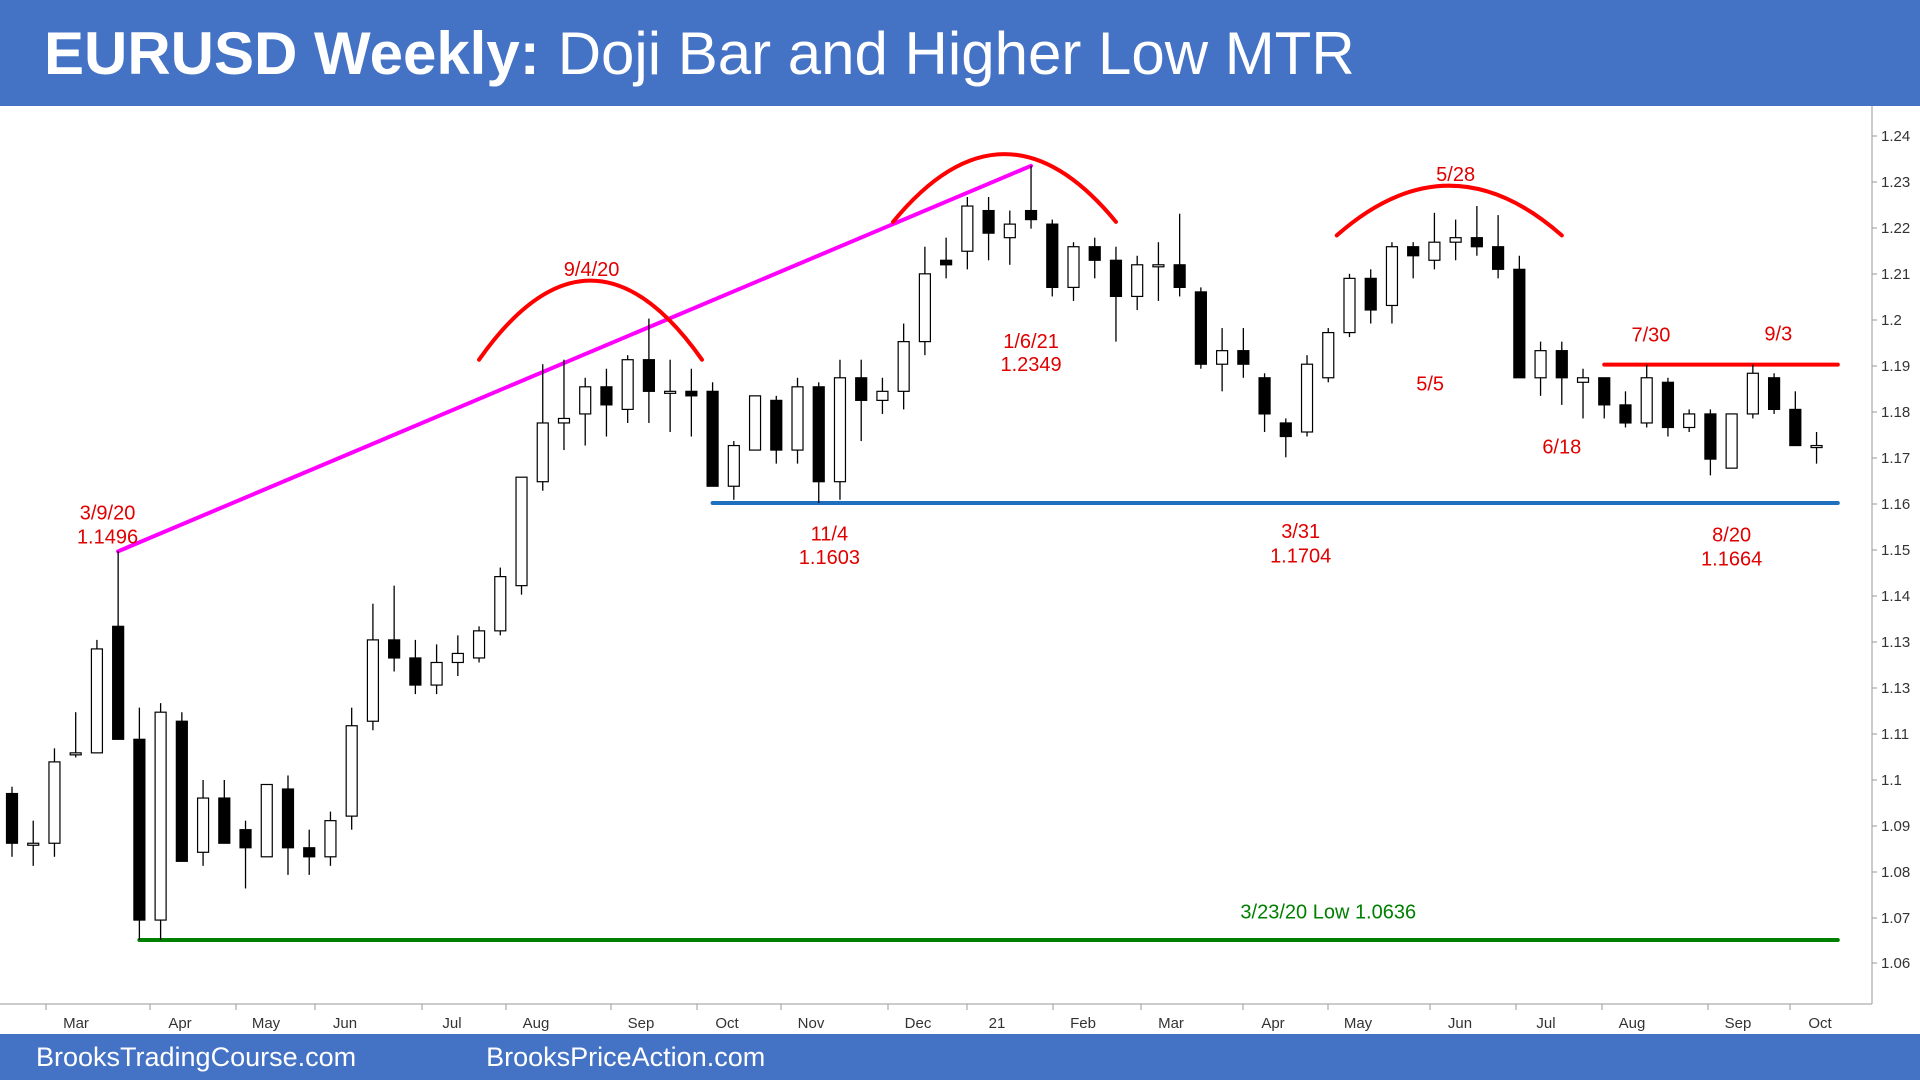  Describe the element at coordinates (997, 1023) in the screenshot. I see `x-tick-label: 21` at that location.